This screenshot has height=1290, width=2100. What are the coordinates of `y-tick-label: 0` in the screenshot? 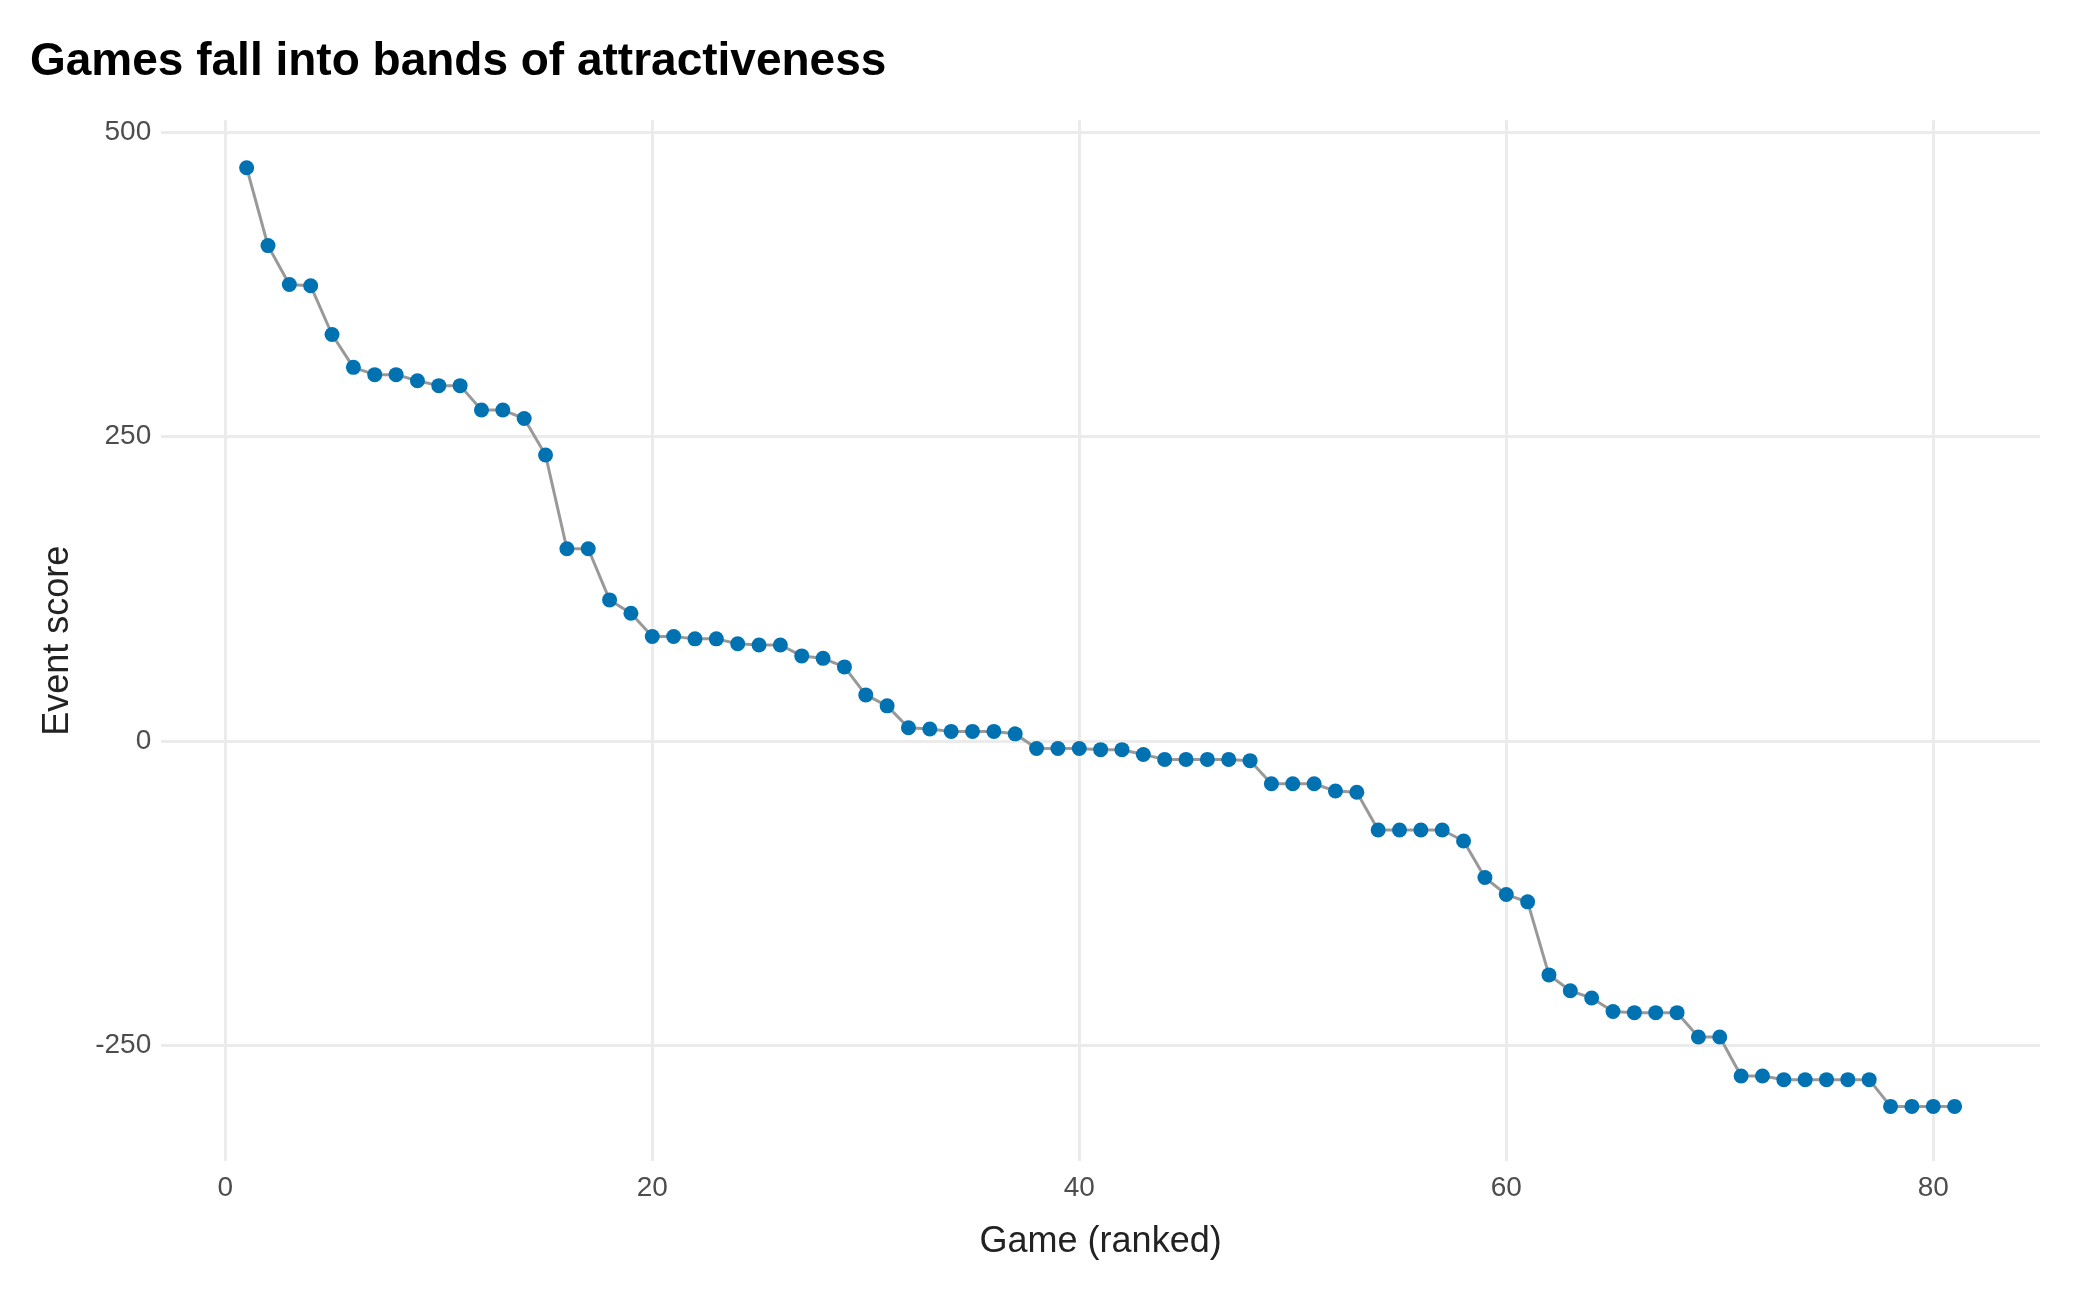 It's located at (143, 739).